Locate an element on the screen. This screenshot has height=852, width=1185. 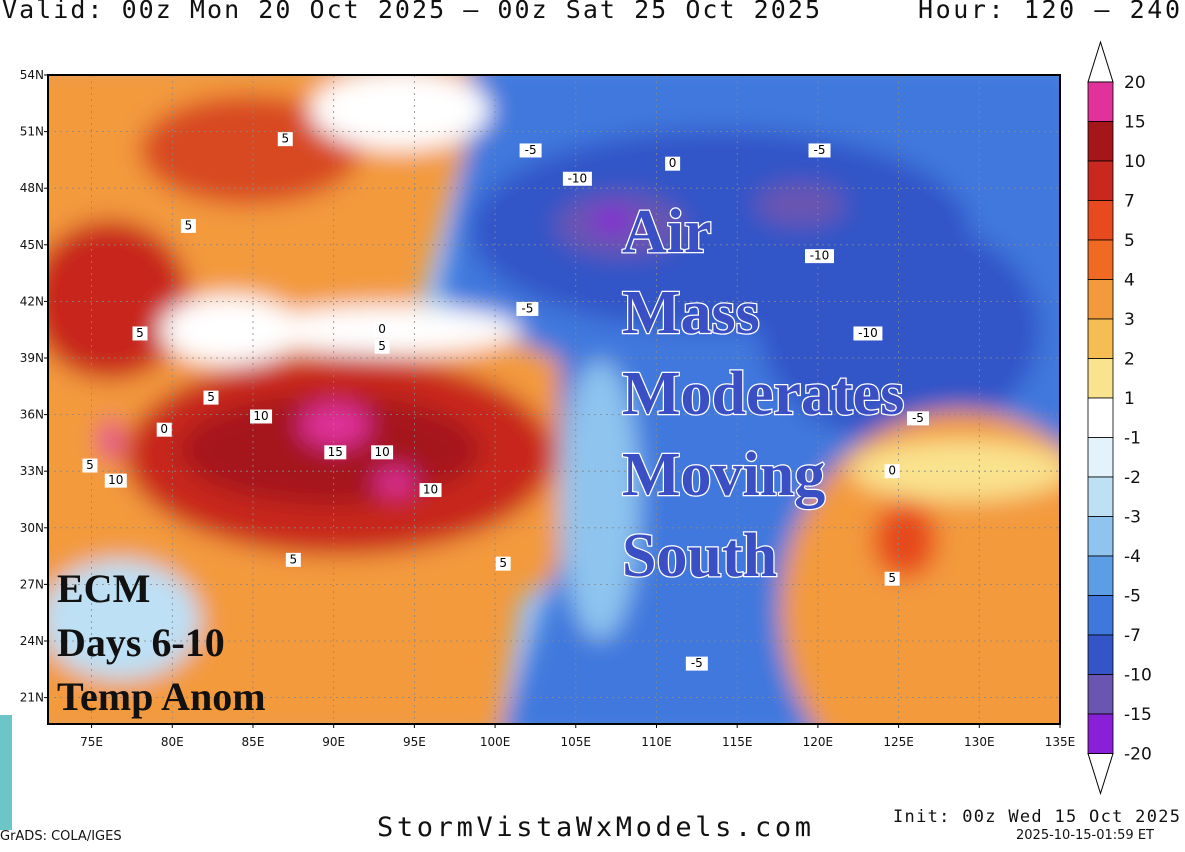
site-name: StormVistaWxModels.com is located at coordinates (594, 827).